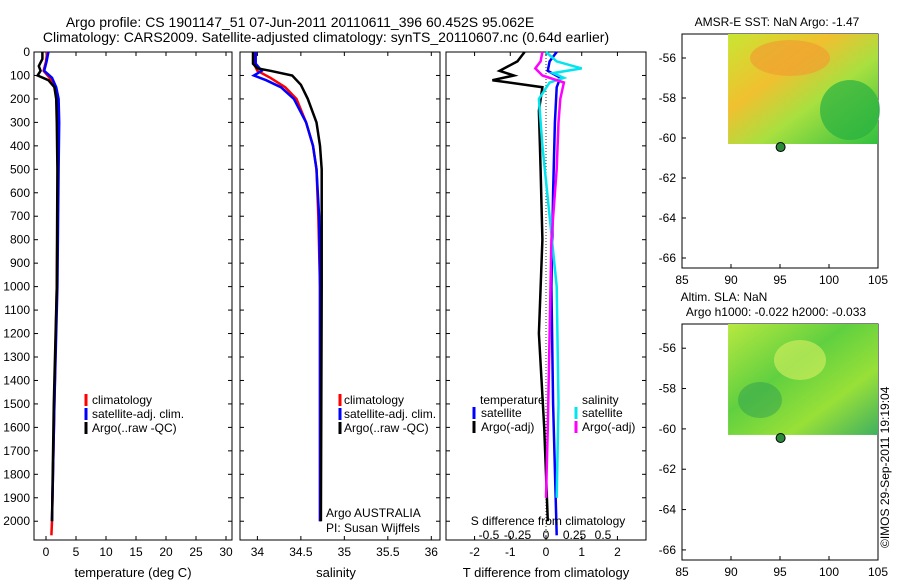 This screenshot has width=900, height=580. What do you see at coordinates (345, 552) in the screenshot?
I see `x-tick-label: 35` at bounding box center [345, 552].